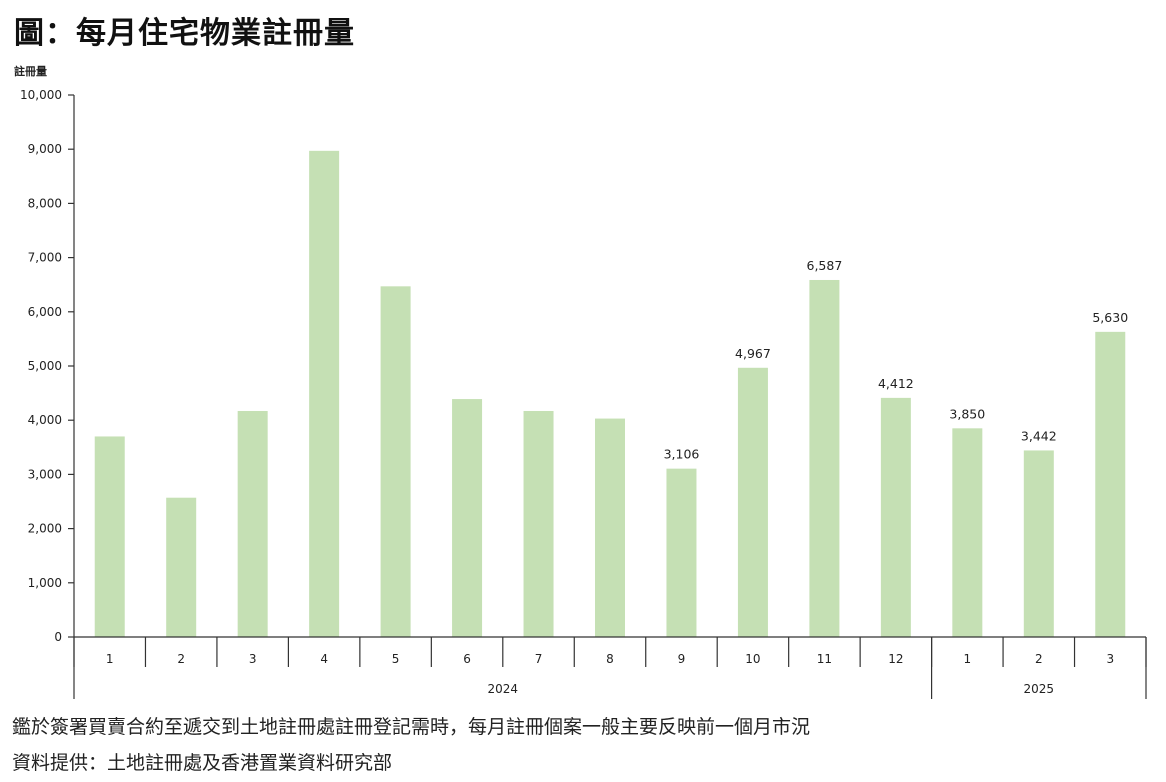  What do you see at coordinates (45, 583) in the screenshot?
I see `y-tick-label: 1,000` at bounding box center [45, 583].